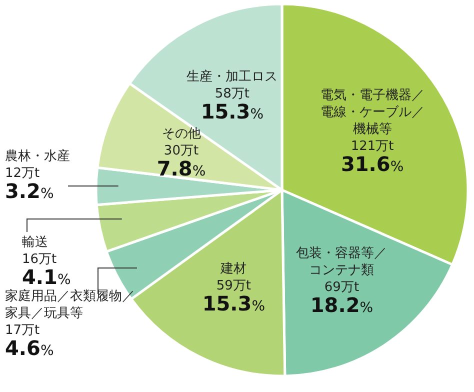 The height and width of the screenshot is (392, 474). What do you see at coordinates (232, 105) in the screenshot?
I see `data-label: 58万t 15.3%` at bounding box center [232, 105].